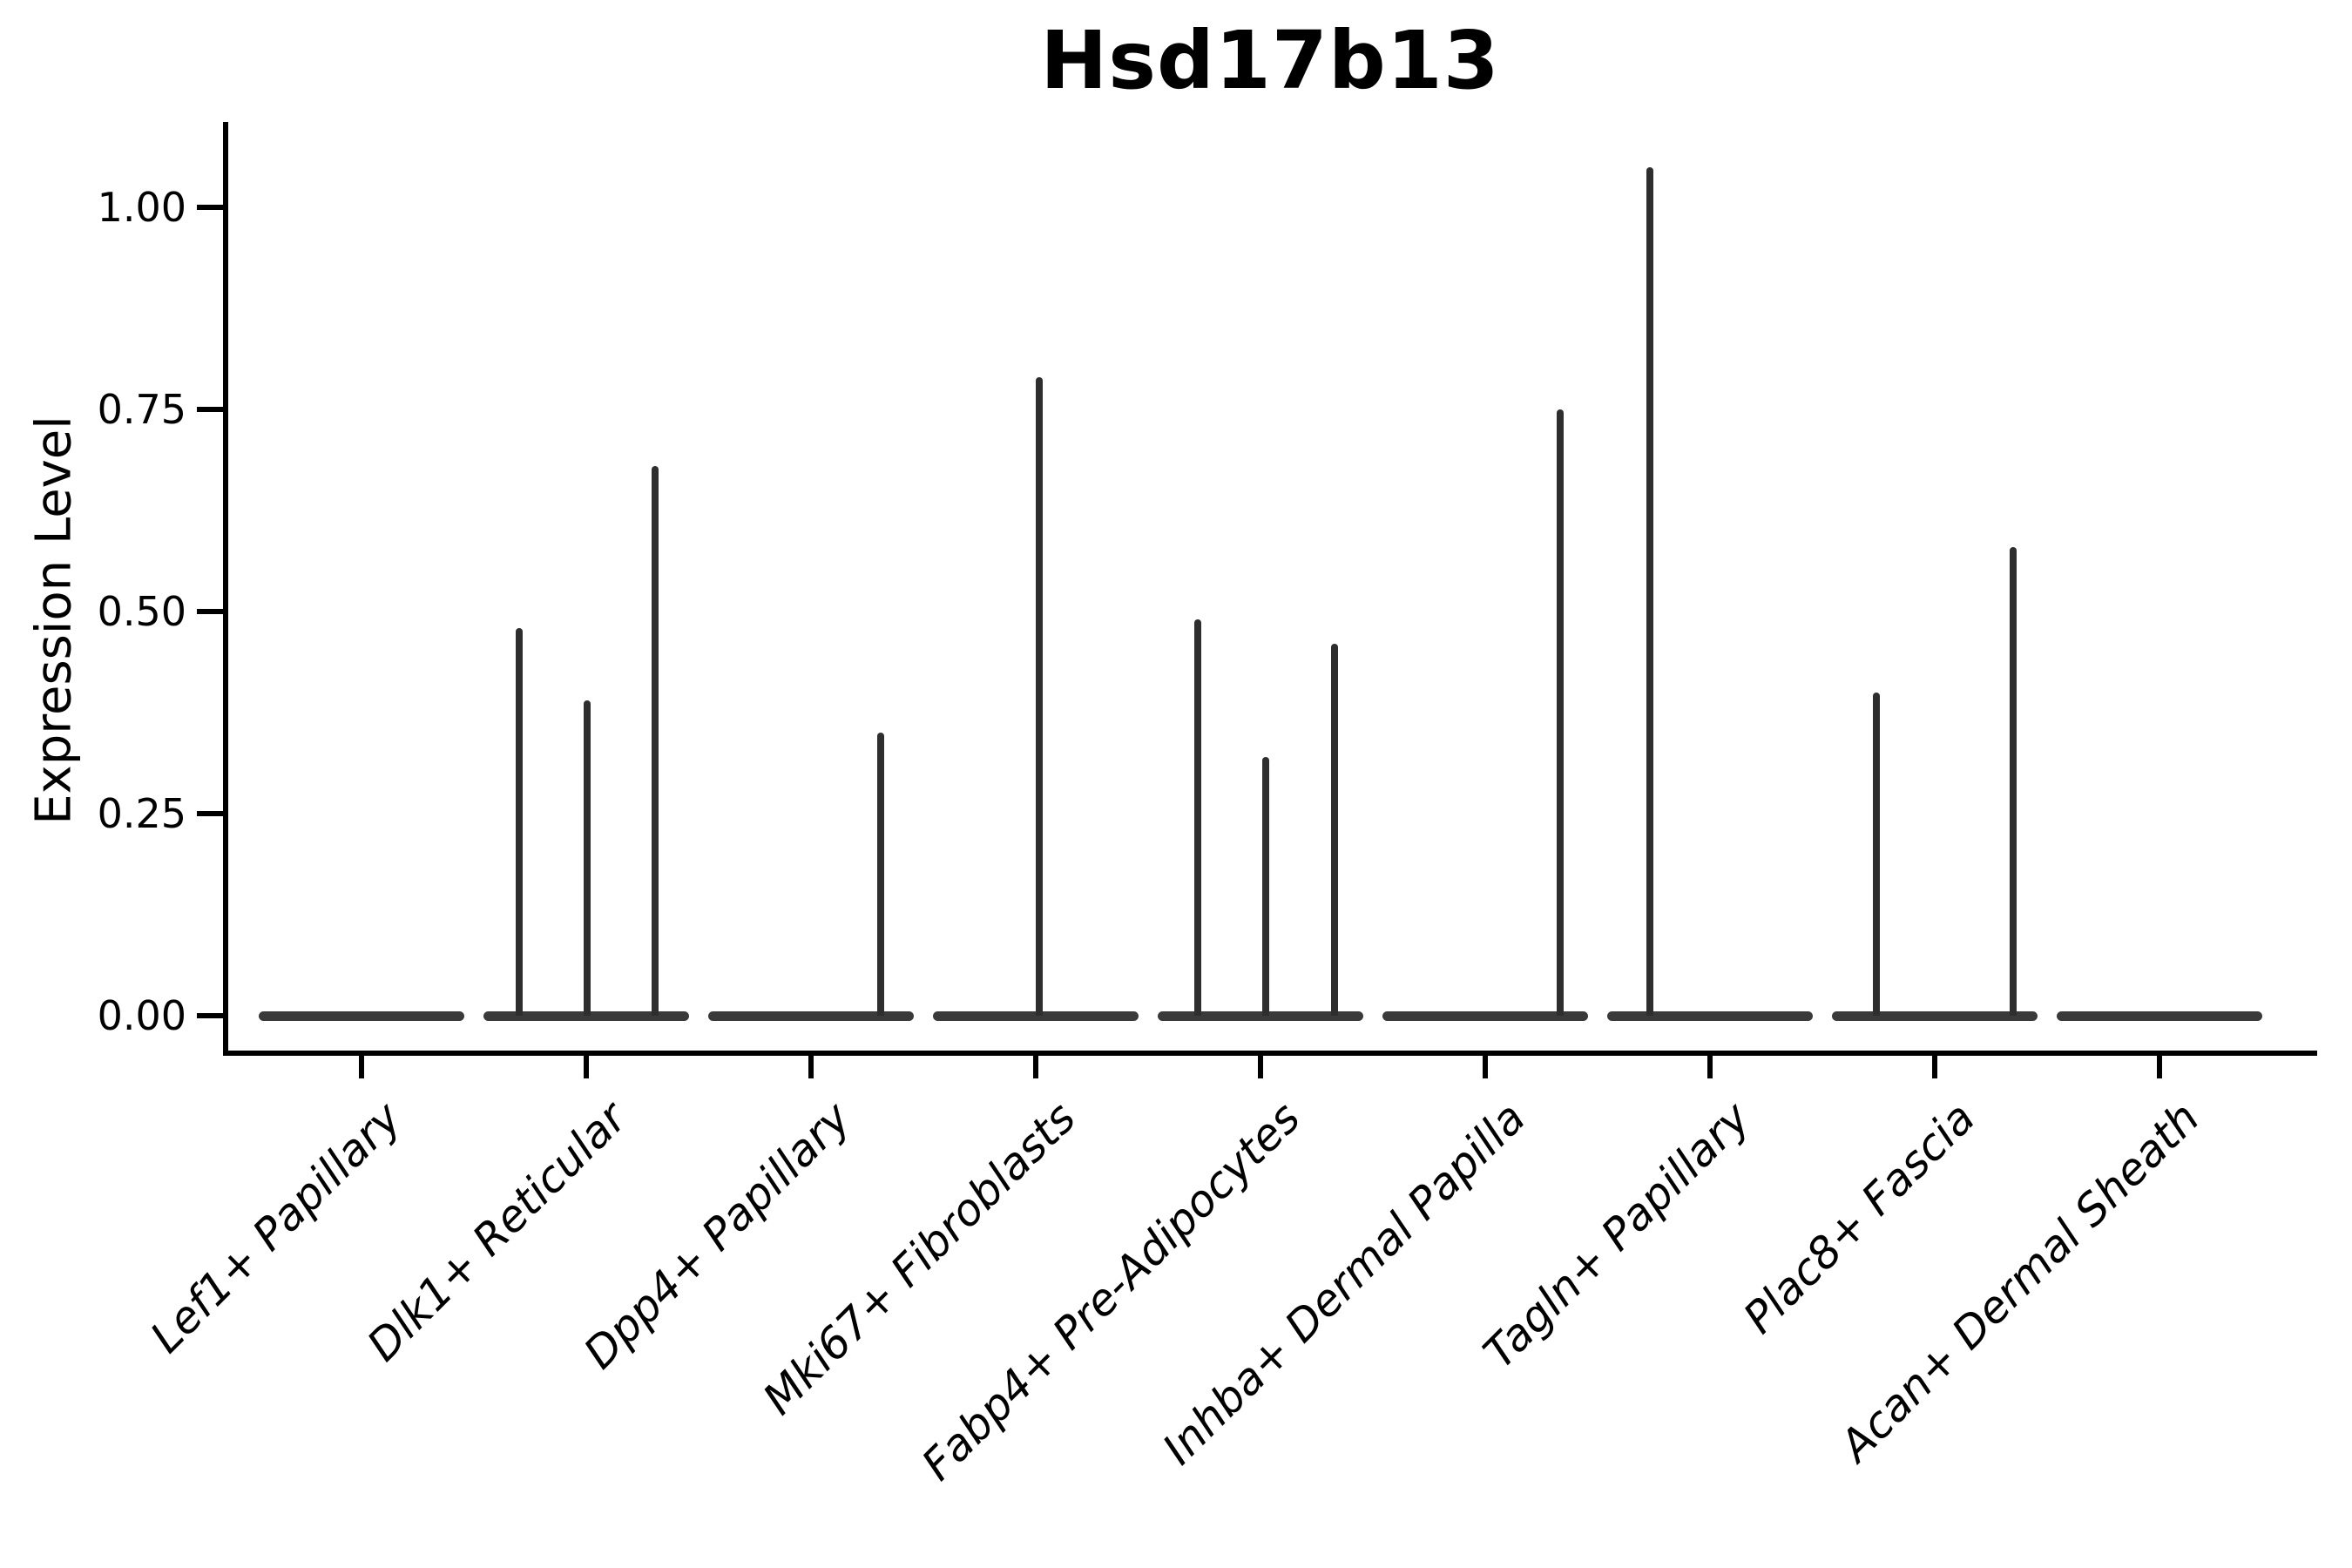 This screenshot has height=1568, width=2352. I want to click on x-tick-label: Fabp4+ Pre-Adipocytes, so click(1112, 1291).